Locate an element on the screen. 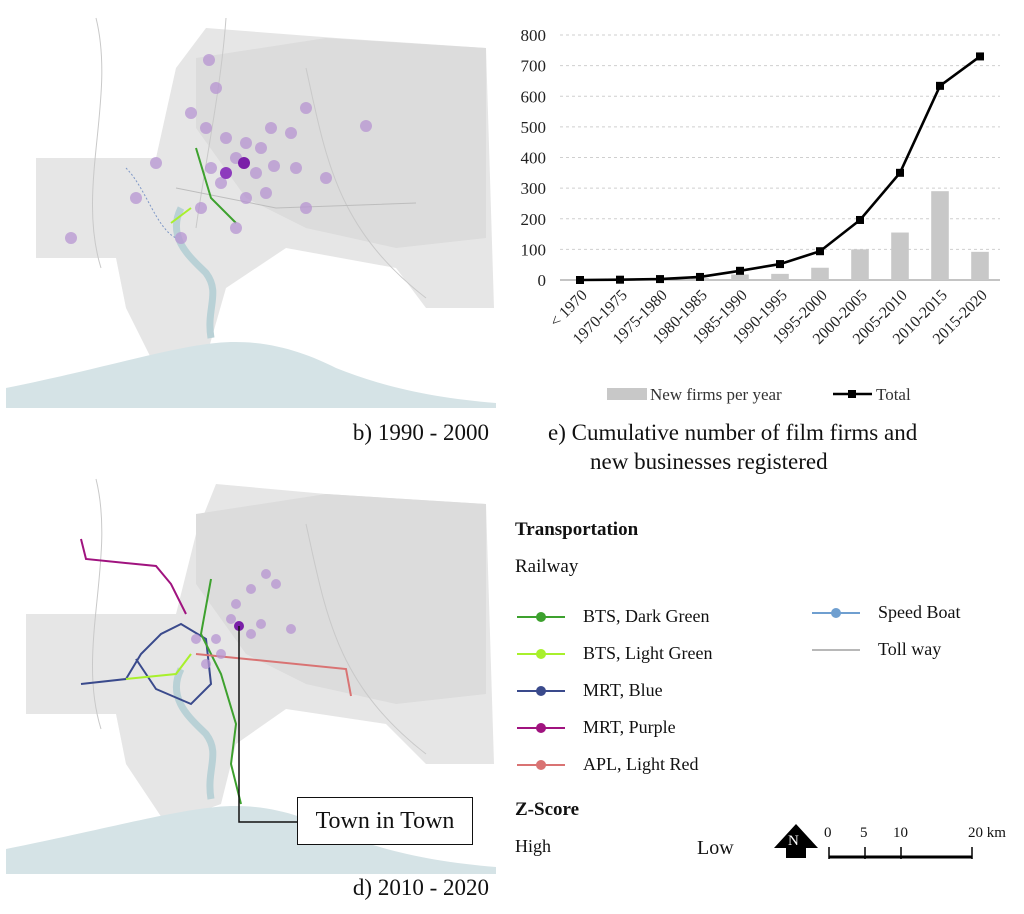  railway-legend-item-2: MRT, Blue is located at coordinates (589, 690).